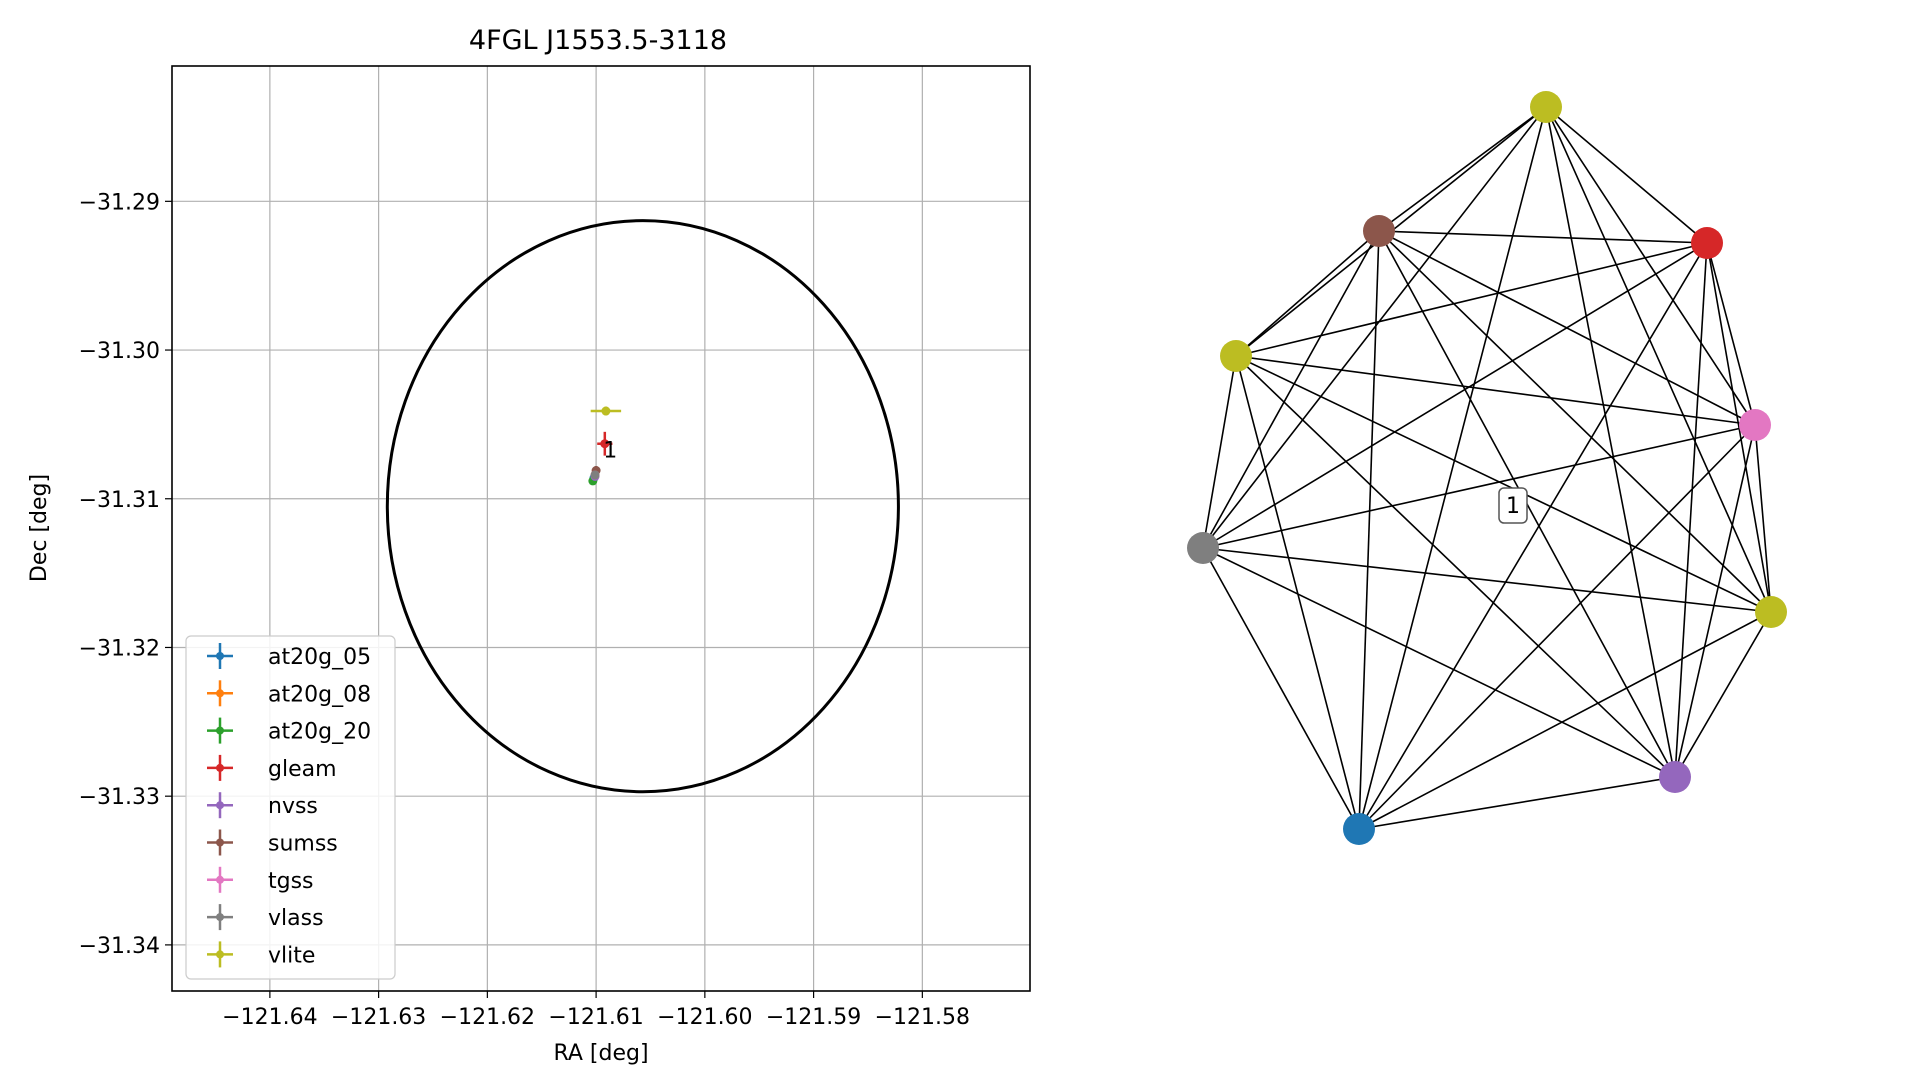  I want to click on legend-entry: sumss, so click(272, 843).